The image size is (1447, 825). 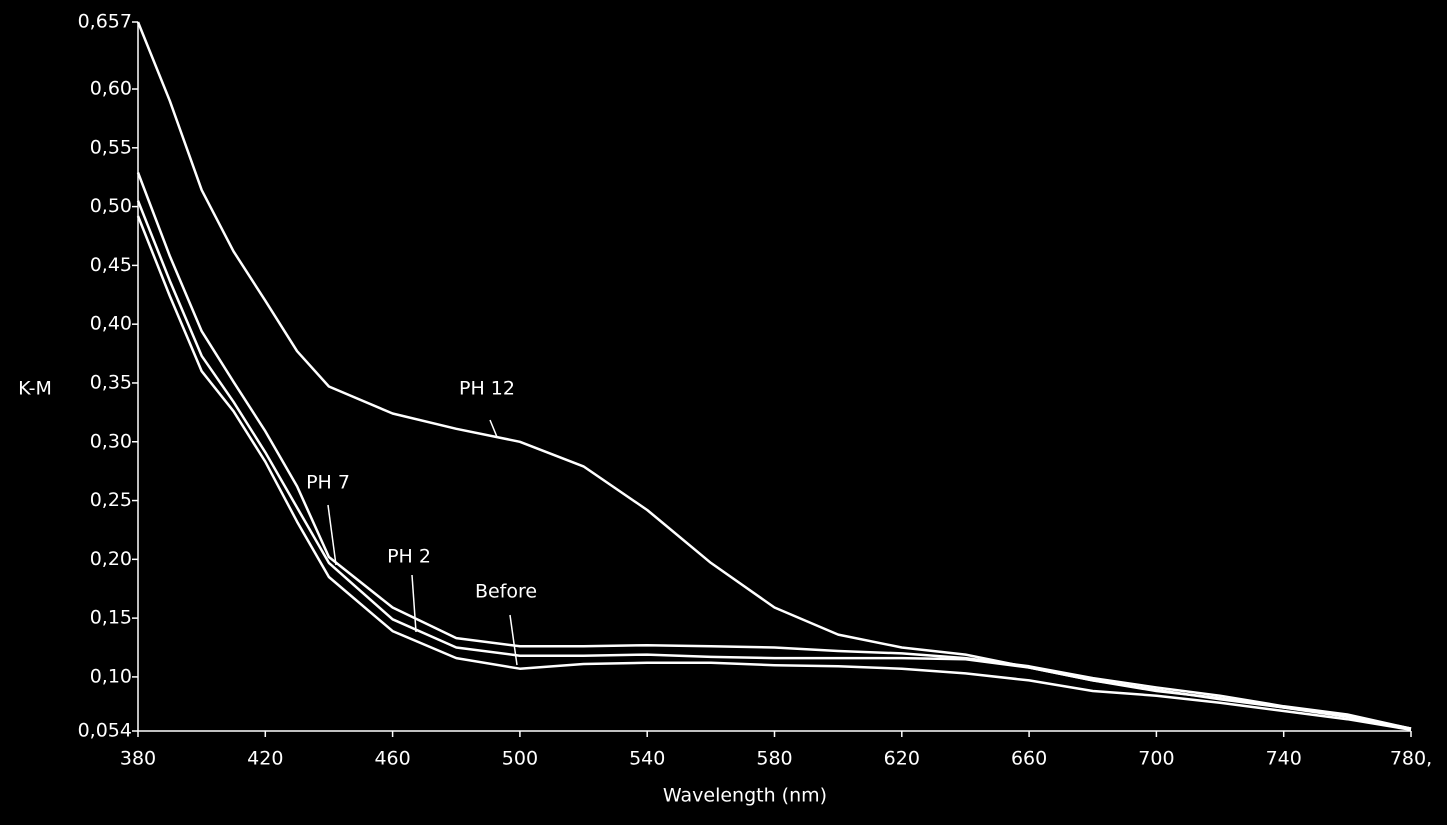 I want to click on series-annotation: Before, so click(x=506, y=592).